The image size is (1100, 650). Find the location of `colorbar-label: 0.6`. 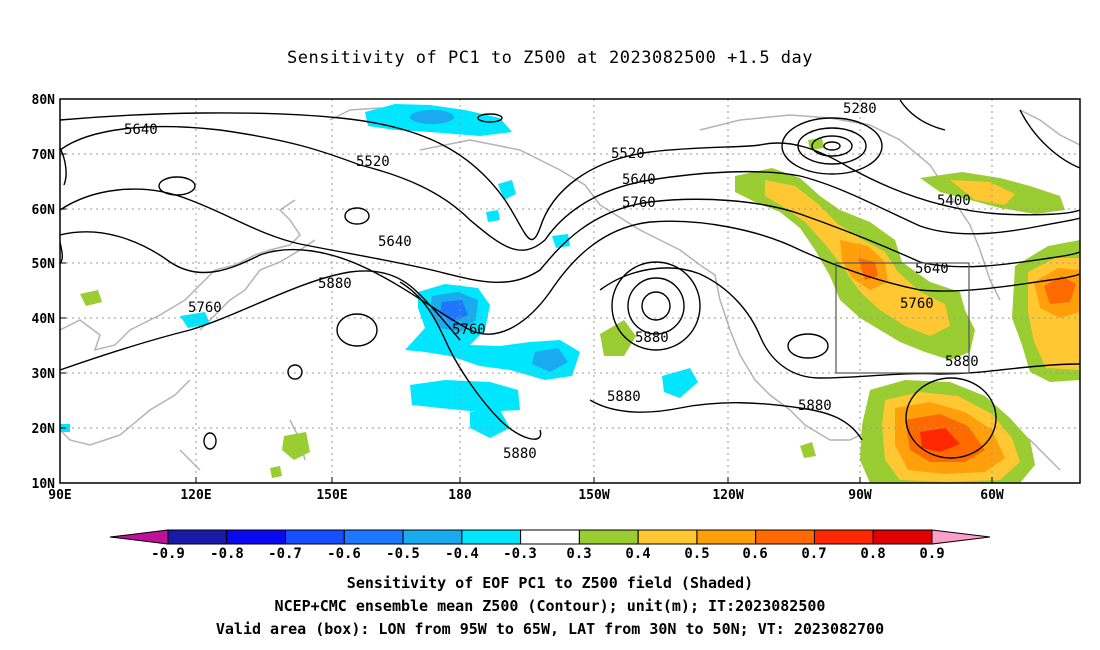

colorbar-label: 0.6 is located at coordinates (754, 554).